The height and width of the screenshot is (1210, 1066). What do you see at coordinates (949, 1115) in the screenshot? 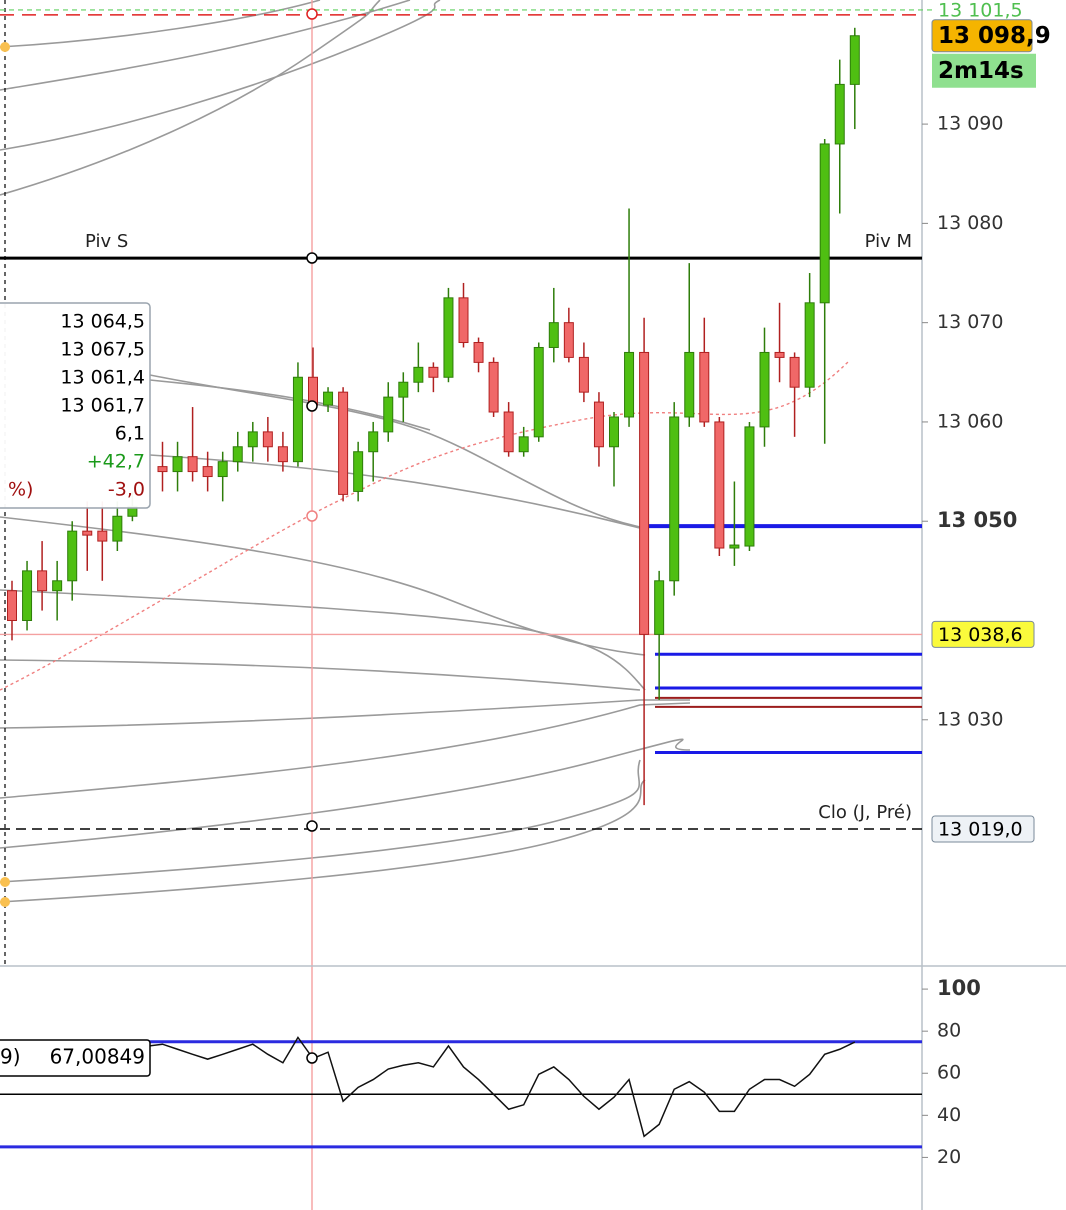
I see `rsi-tick-label: 40` at bounding box center [949, 1115].